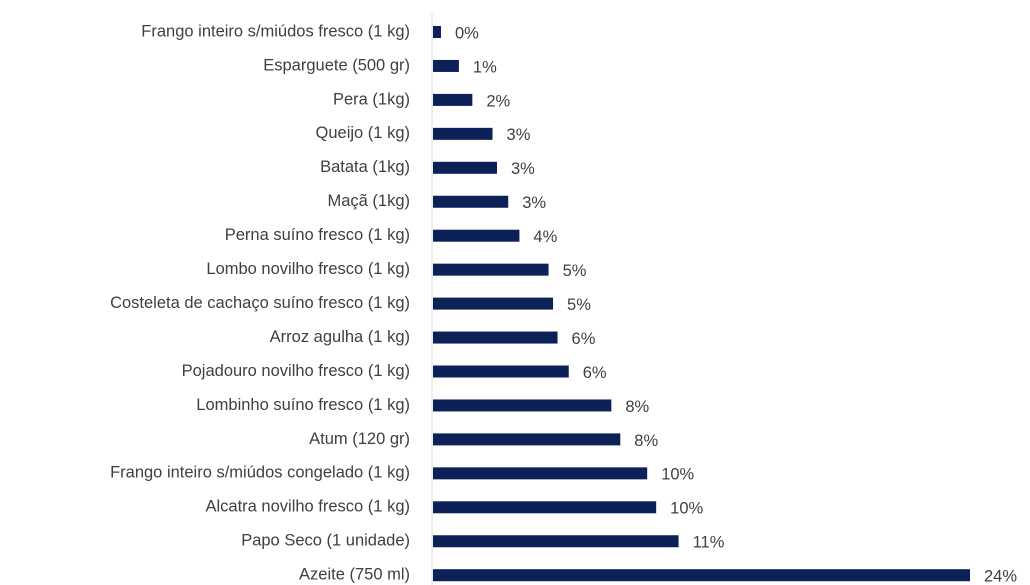 The width and height of the screenshot is (1030, 585). What do you see at coordinates (317, 235) in the screenshot?
I see `category-label: Perna suíno fresco (1 kg)` at bounding box center [317, 235].